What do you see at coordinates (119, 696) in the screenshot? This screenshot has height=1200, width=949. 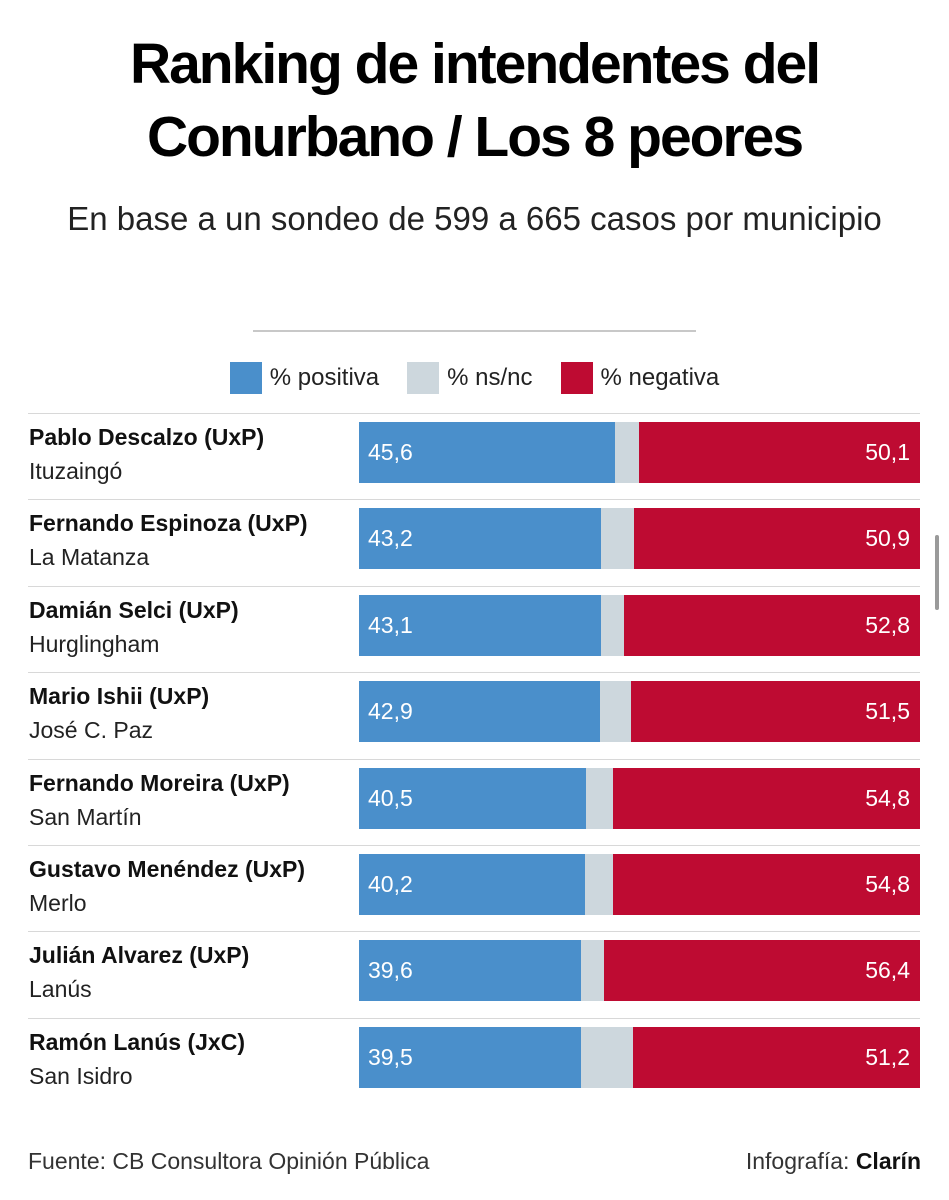 I see `mayor-name: Mario Ishii (UxP)` at bounding box center [119, 696].